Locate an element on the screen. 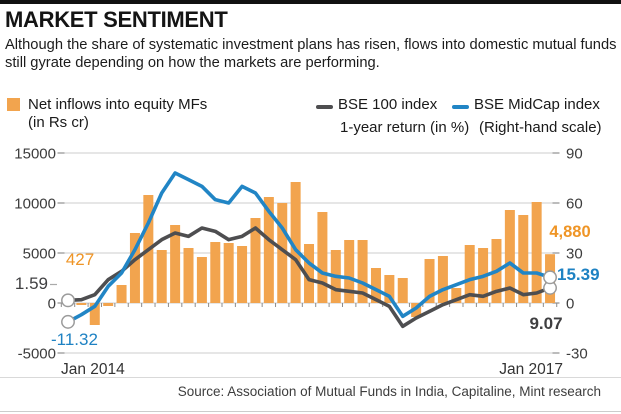 This screenshot has width=621, height=414. annotation-line2-first: -11.32 is located at coordinates (74, 339).